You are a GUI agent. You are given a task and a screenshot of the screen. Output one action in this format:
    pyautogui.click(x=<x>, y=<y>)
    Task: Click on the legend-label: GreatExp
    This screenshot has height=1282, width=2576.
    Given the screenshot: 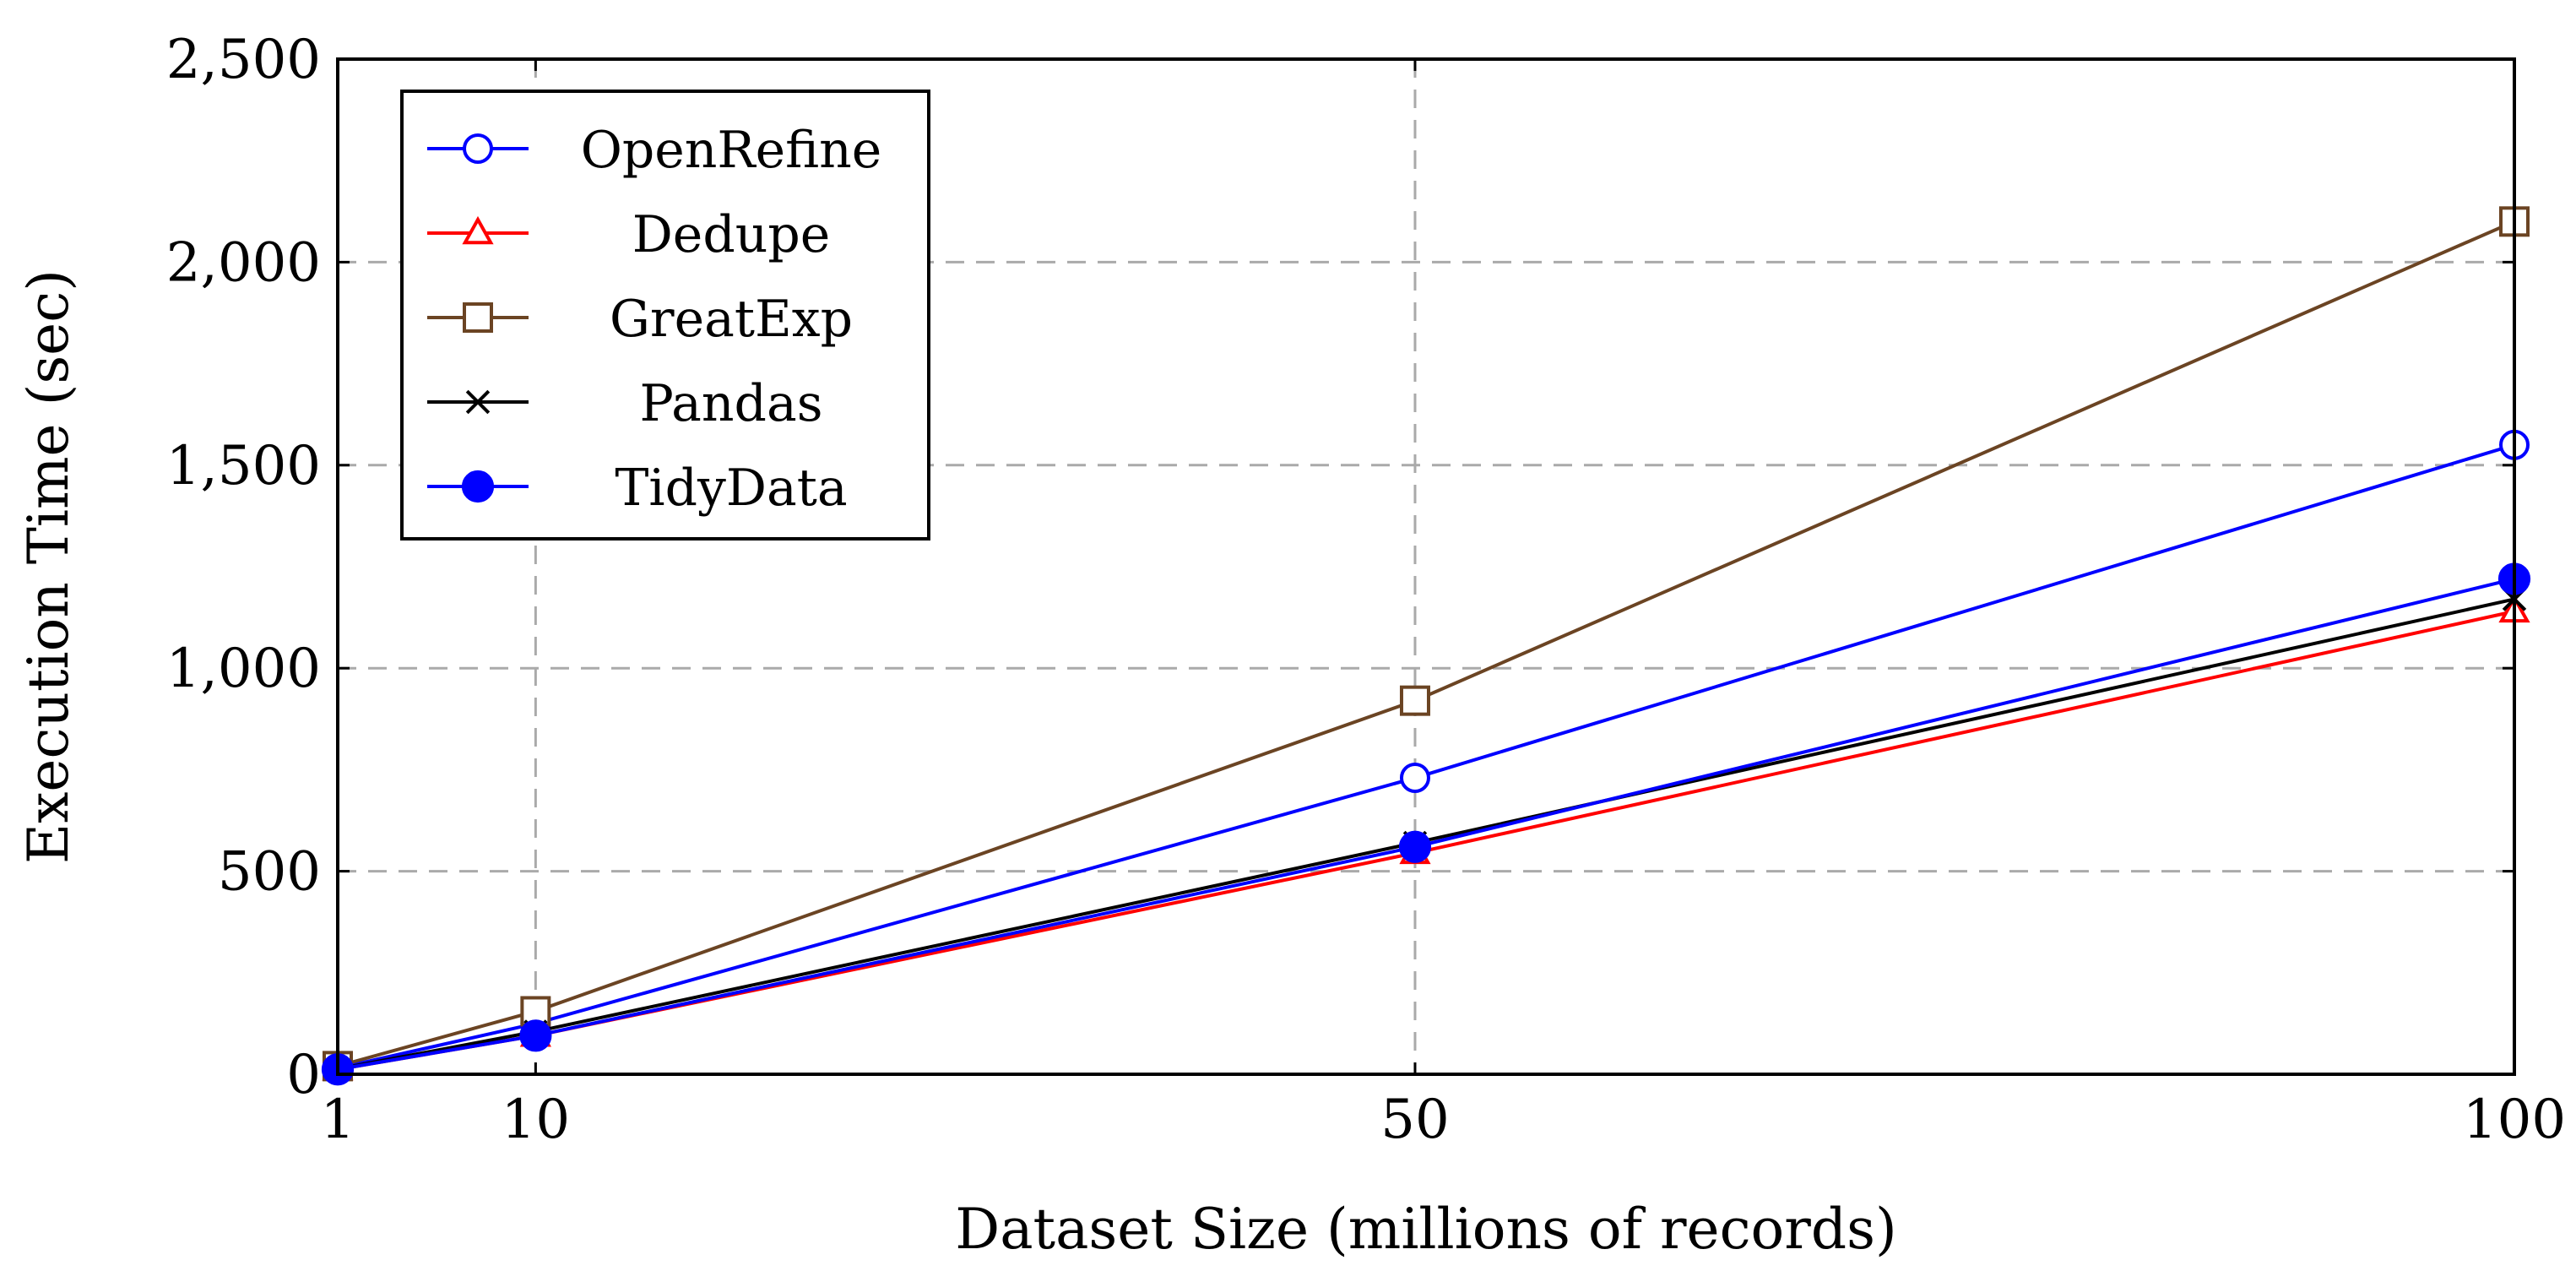 What is the action you would take?
    pyautogui.click(x=732, y=319)
    